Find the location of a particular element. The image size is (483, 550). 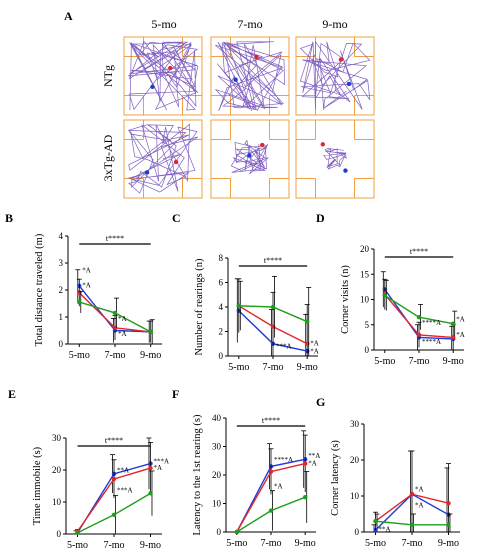

y-tick-label: 5 is located at coordinates (367, 325).